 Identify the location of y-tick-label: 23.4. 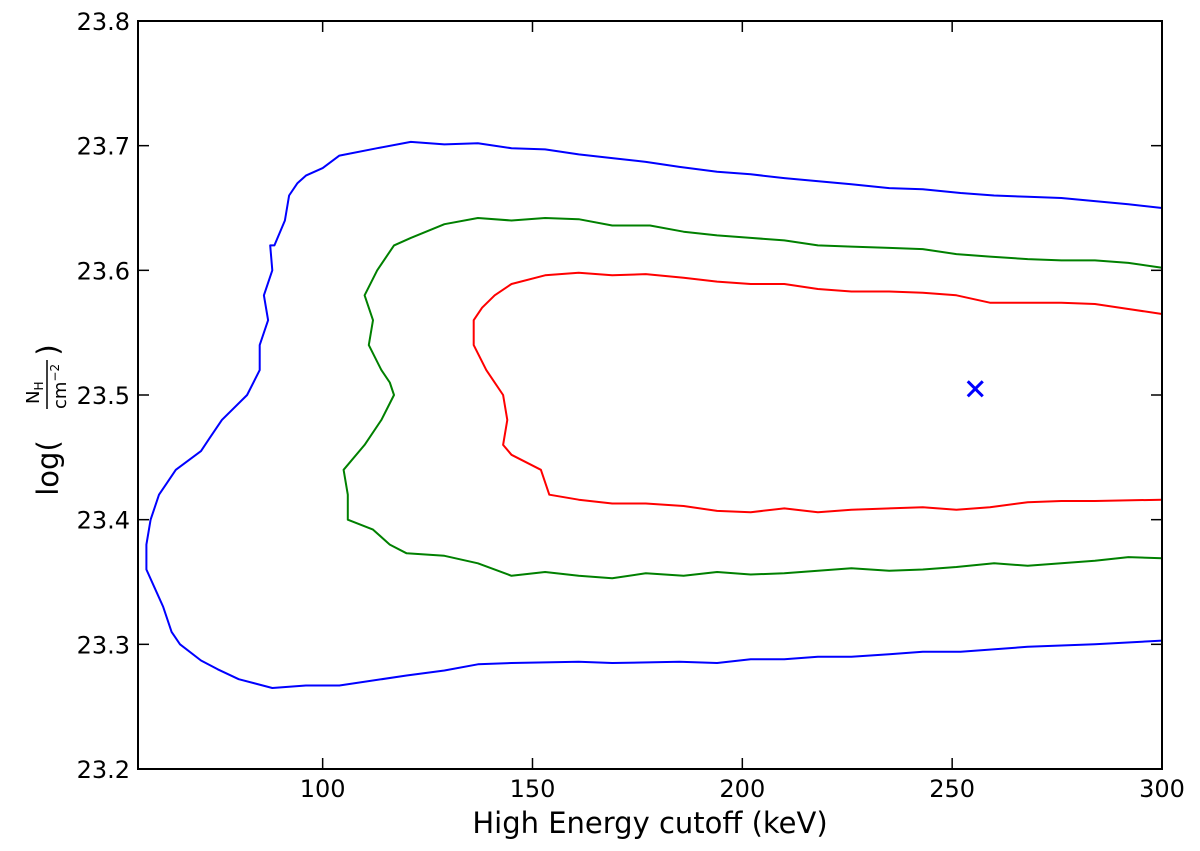
(103, 521).